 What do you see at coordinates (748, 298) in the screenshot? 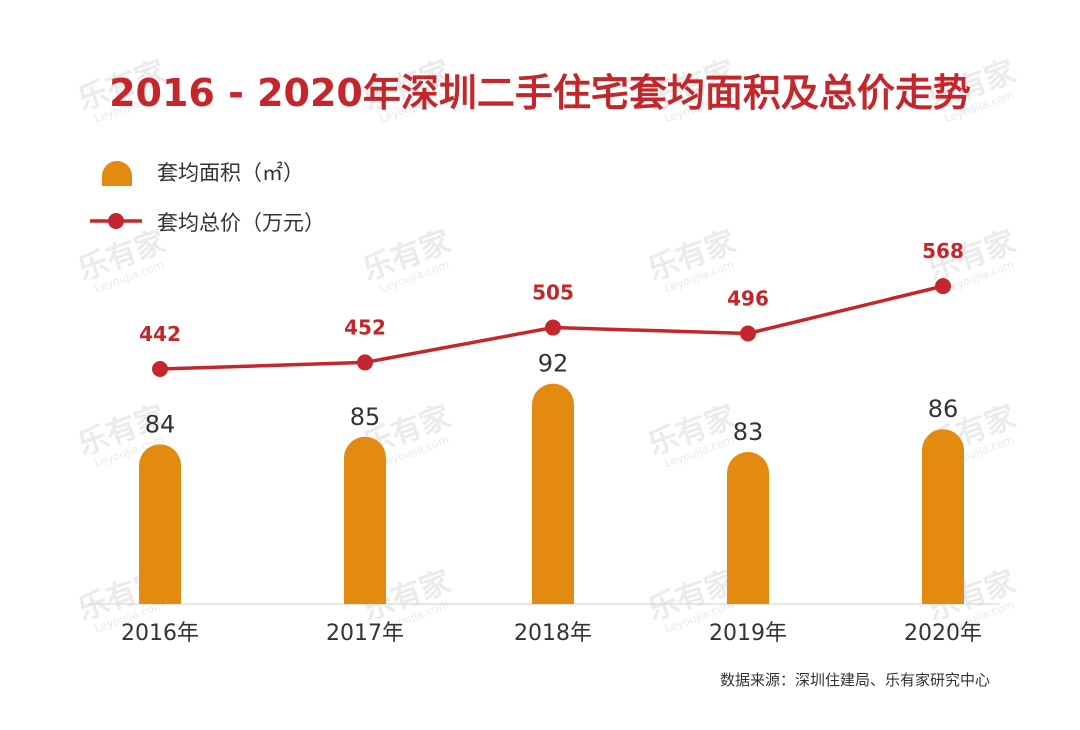
I see `line-value-label: 496` at bounding box center [748, 298].